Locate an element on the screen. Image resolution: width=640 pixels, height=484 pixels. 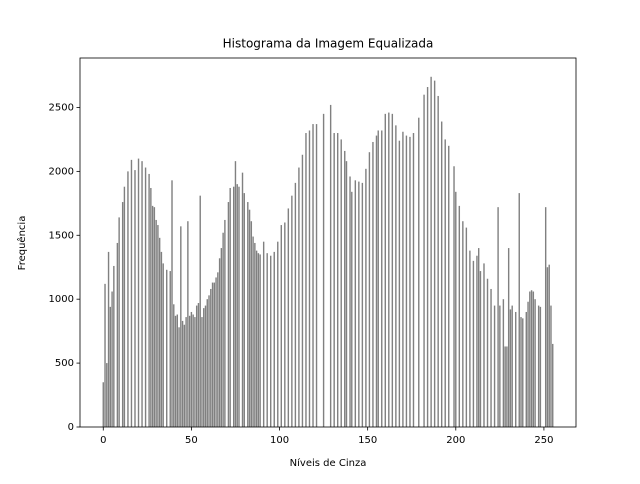
chart-title: Histograma da Imagem Equalizada is located at coordinates (328, 44).